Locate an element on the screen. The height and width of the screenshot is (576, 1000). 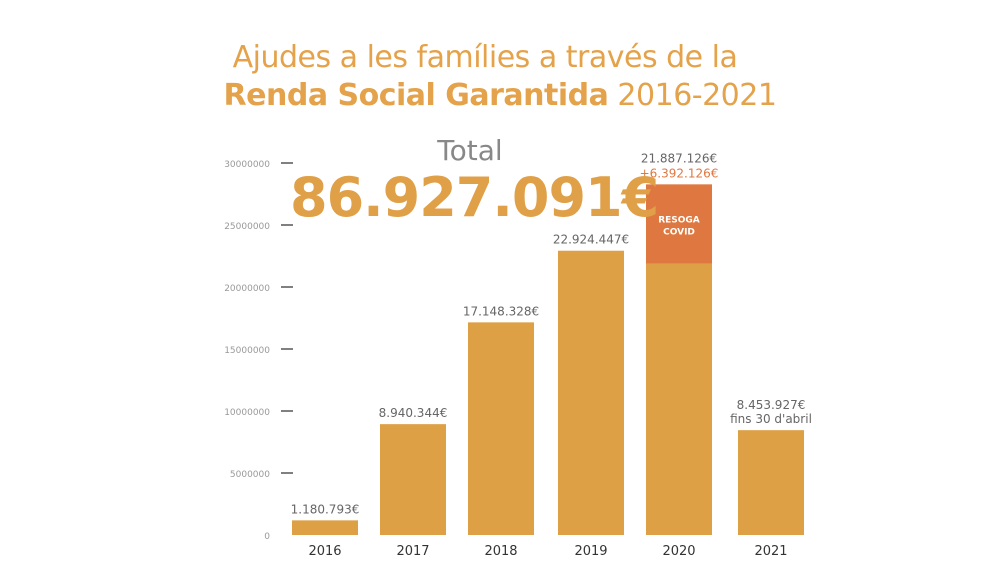
data-label: 8.453.927€ is located at coordinates (771, 405).